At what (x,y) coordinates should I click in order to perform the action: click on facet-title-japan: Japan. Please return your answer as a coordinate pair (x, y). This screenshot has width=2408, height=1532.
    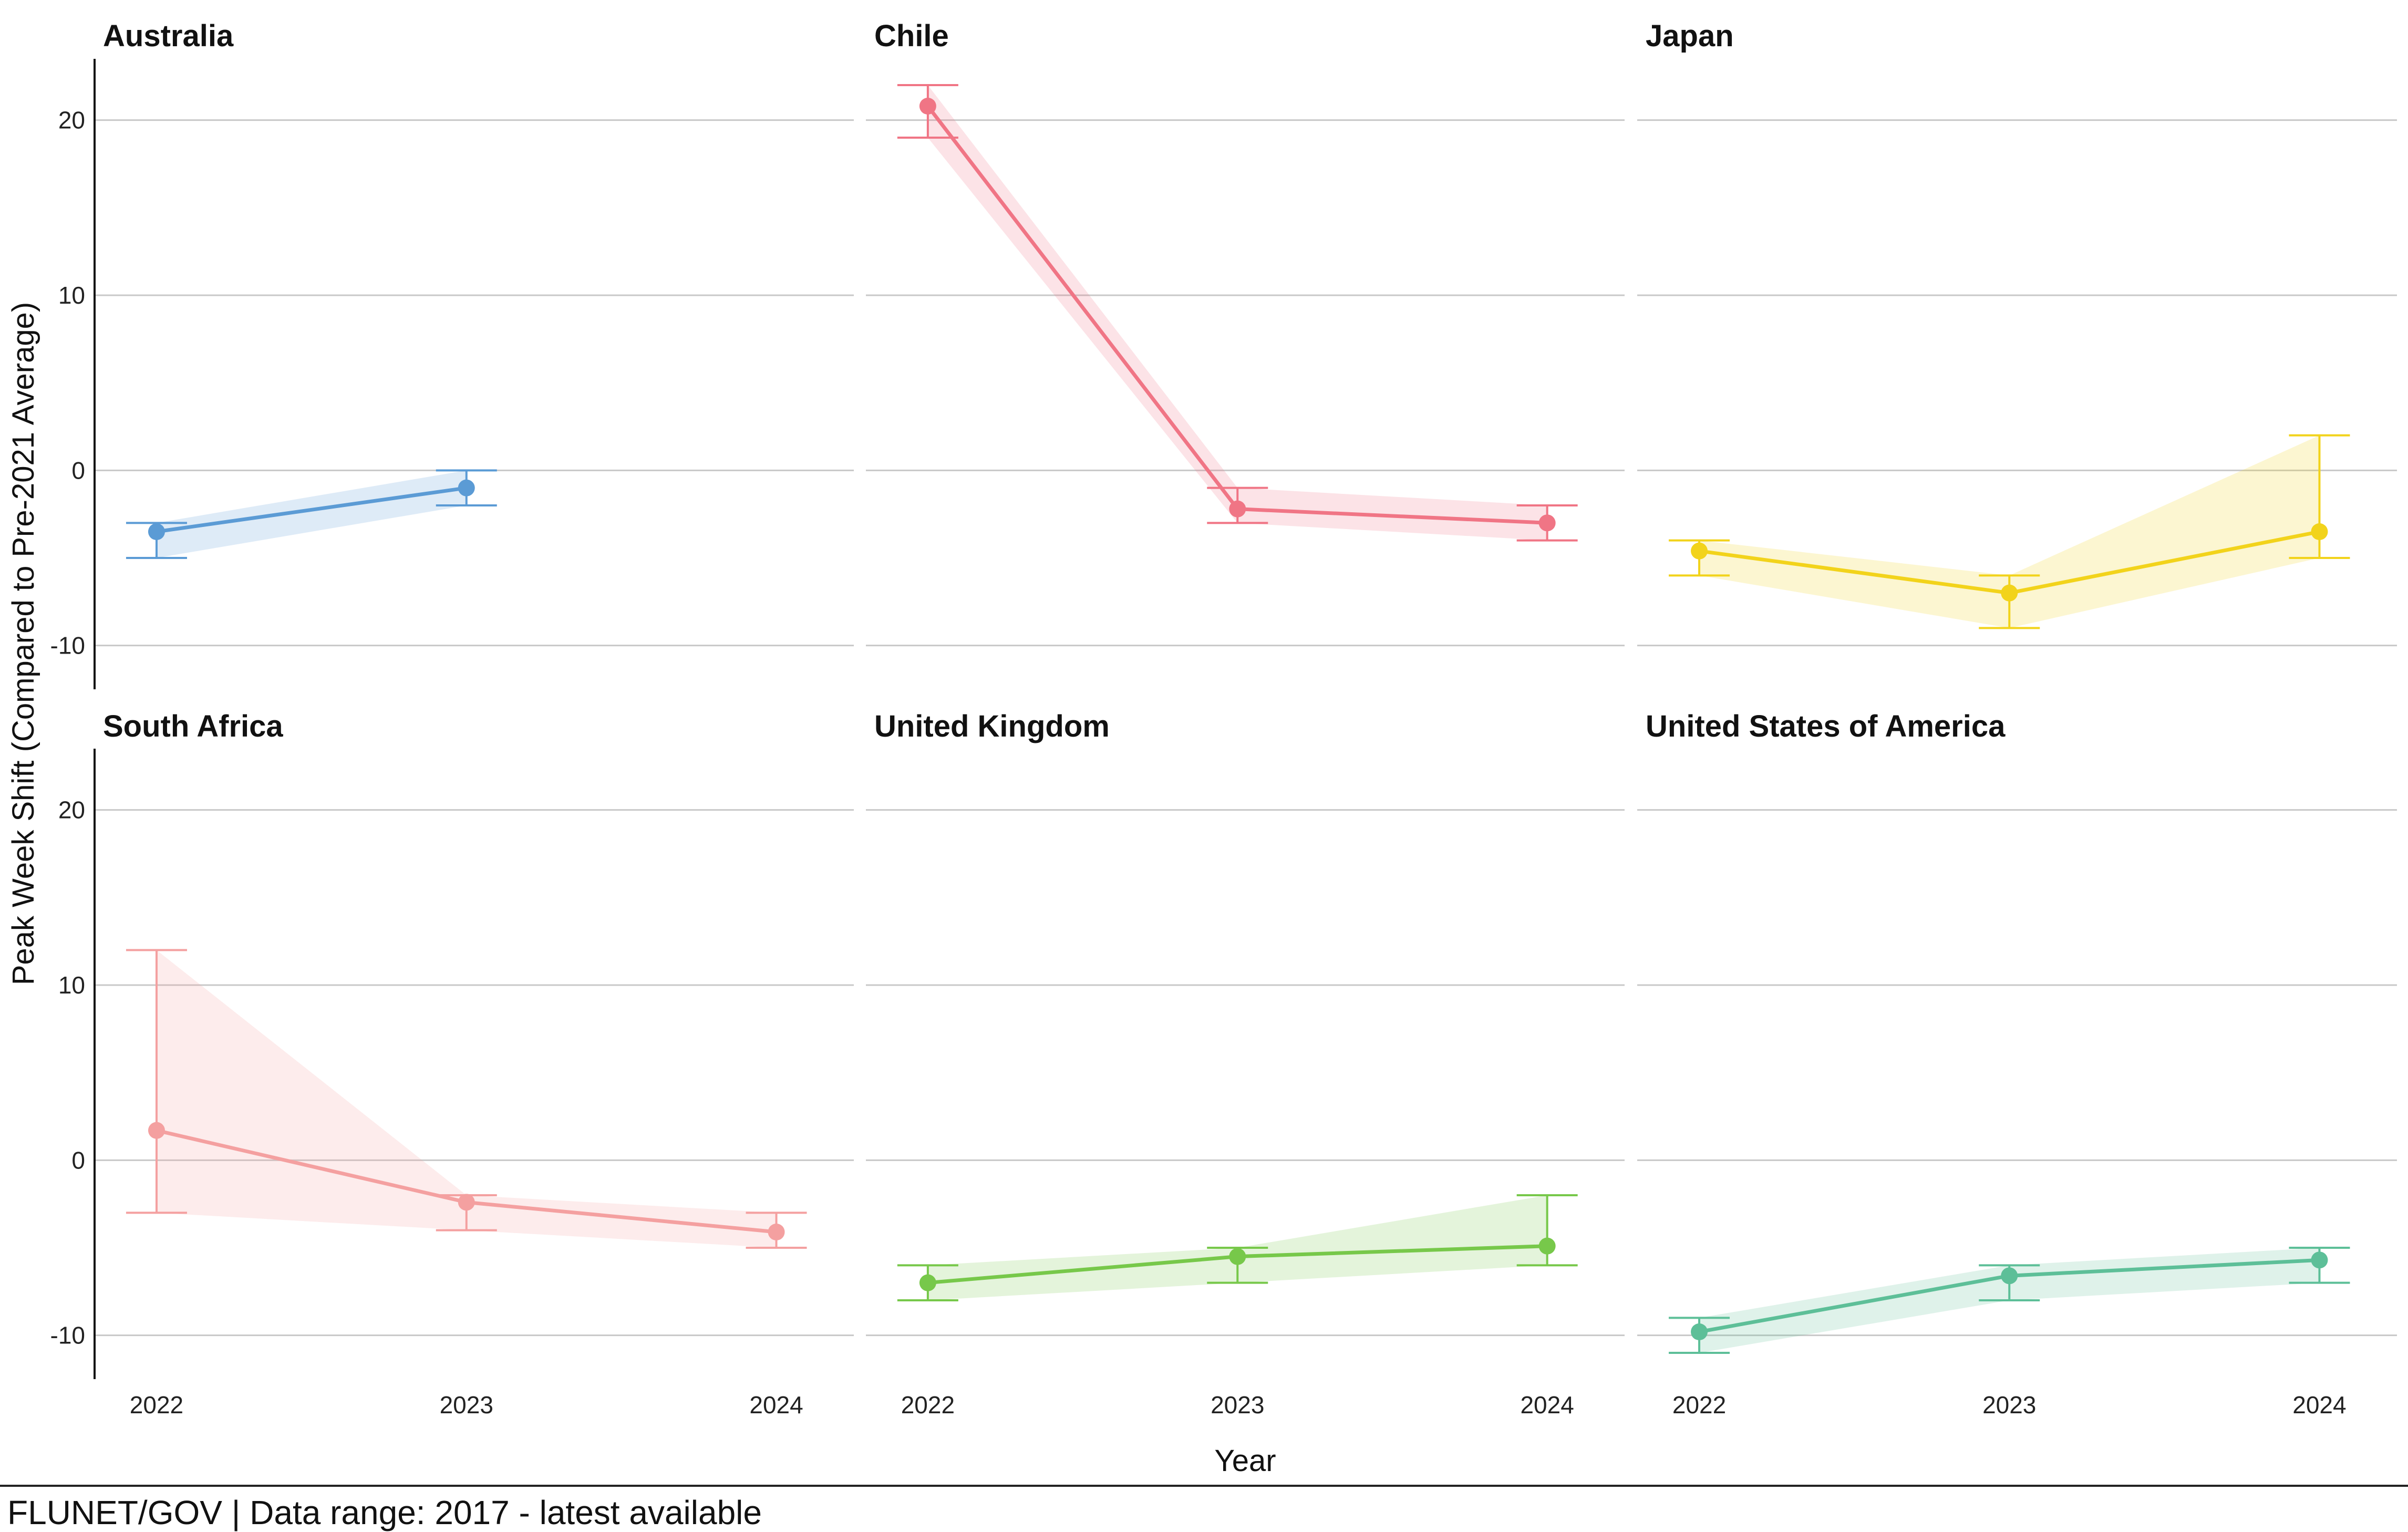
    Looking at the image, I should click on (1690, 36).